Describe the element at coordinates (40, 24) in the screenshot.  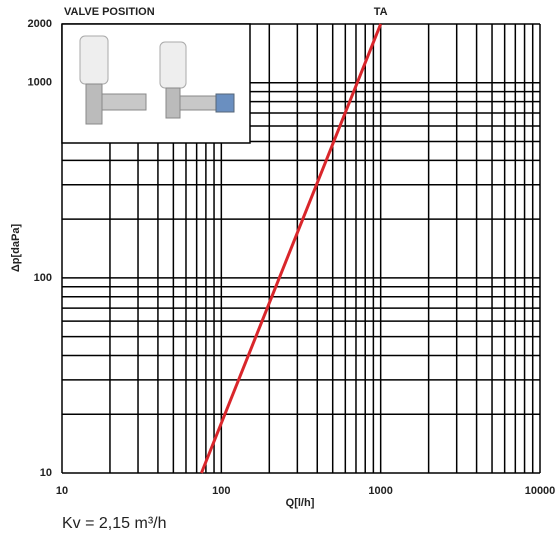
I see `y-tick-label: 2000` at that location.